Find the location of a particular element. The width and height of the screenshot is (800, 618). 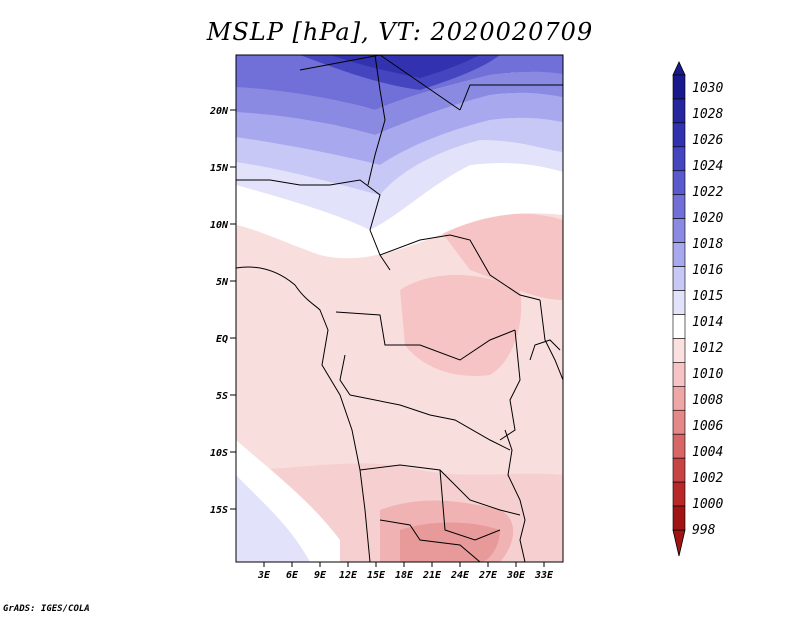

colorbar-label: 1008 is located at coordinates (707, 400).